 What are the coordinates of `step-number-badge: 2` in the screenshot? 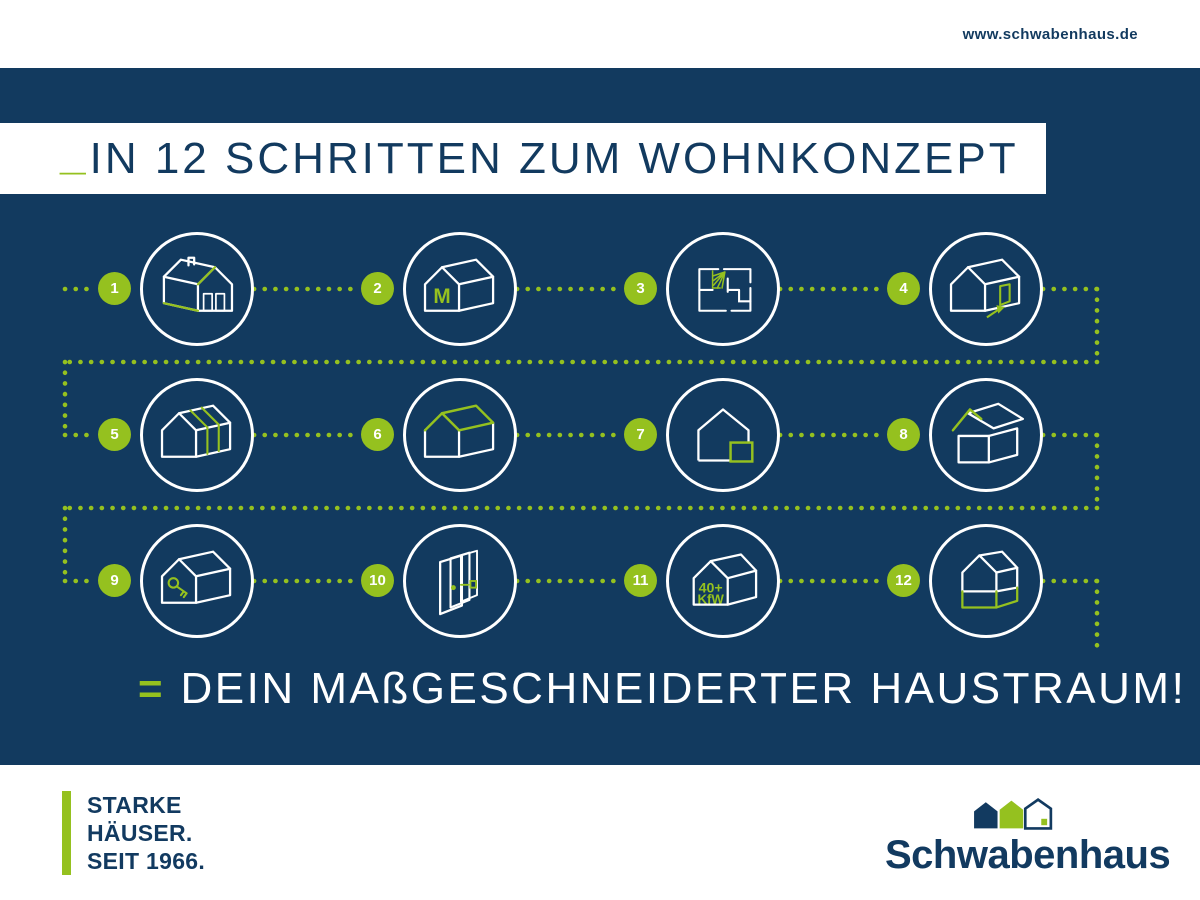 It's located at (377, 288).